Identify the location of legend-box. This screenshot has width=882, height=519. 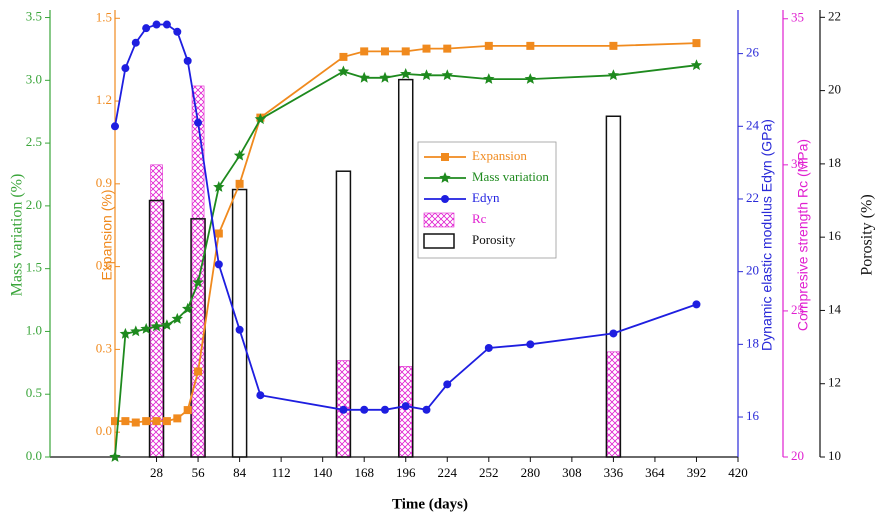
(487, 200).